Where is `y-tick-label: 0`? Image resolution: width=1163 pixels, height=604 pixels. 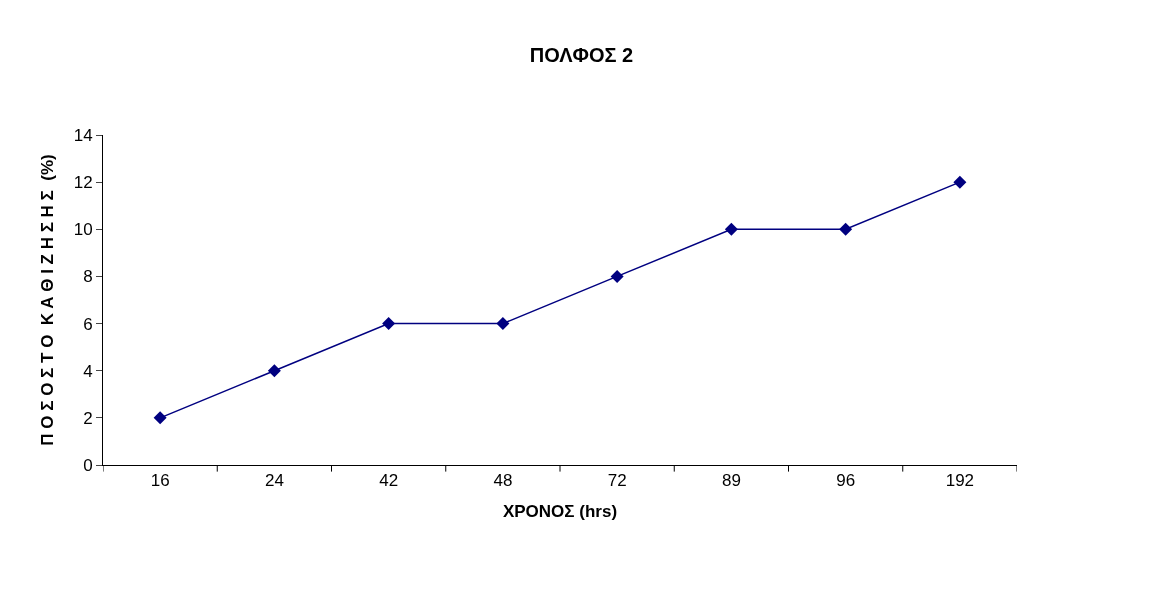 y-tick-label: 0 is located at coordinates (88, 465).